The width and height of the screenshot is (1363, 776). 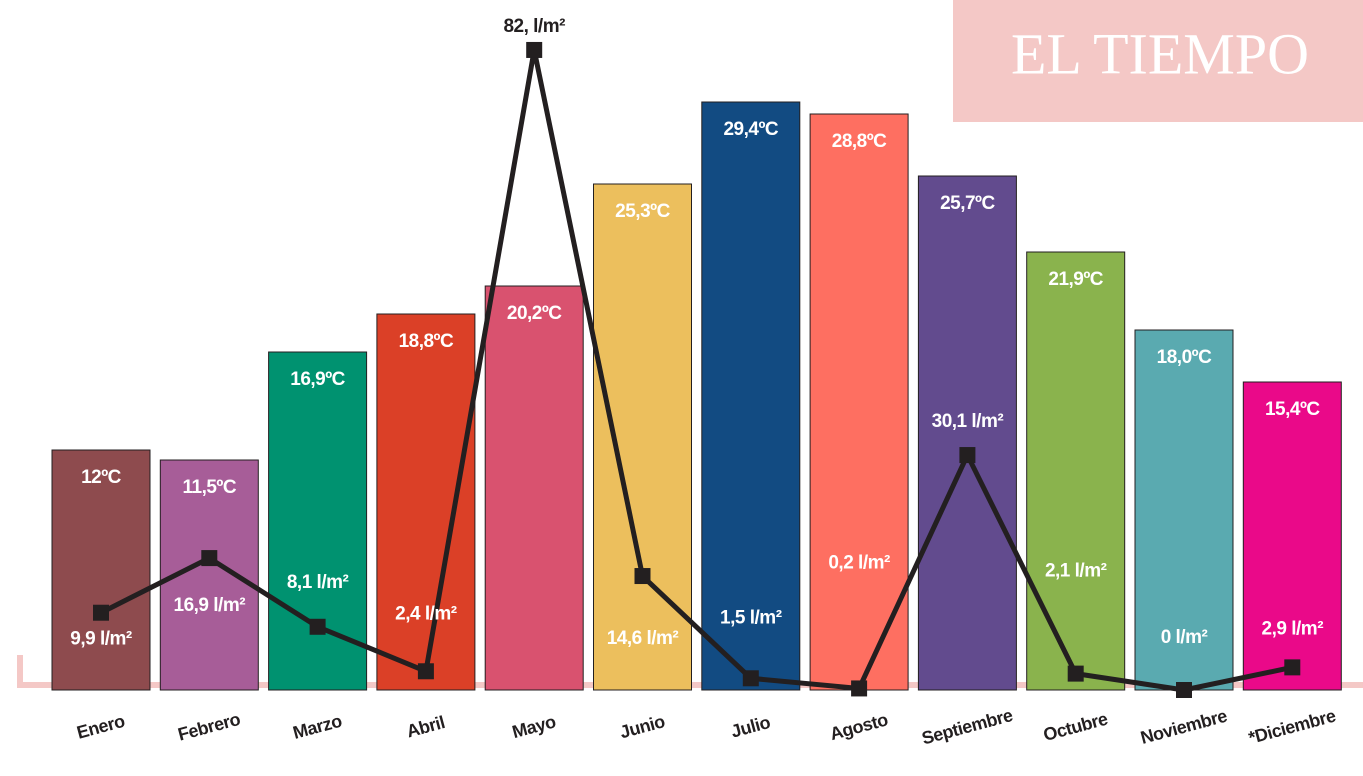 What do you see at coordinates (1184, 357) in the screenshot?
I see `bar-label: 18,0ºC` at bounding box center [1184, 357].